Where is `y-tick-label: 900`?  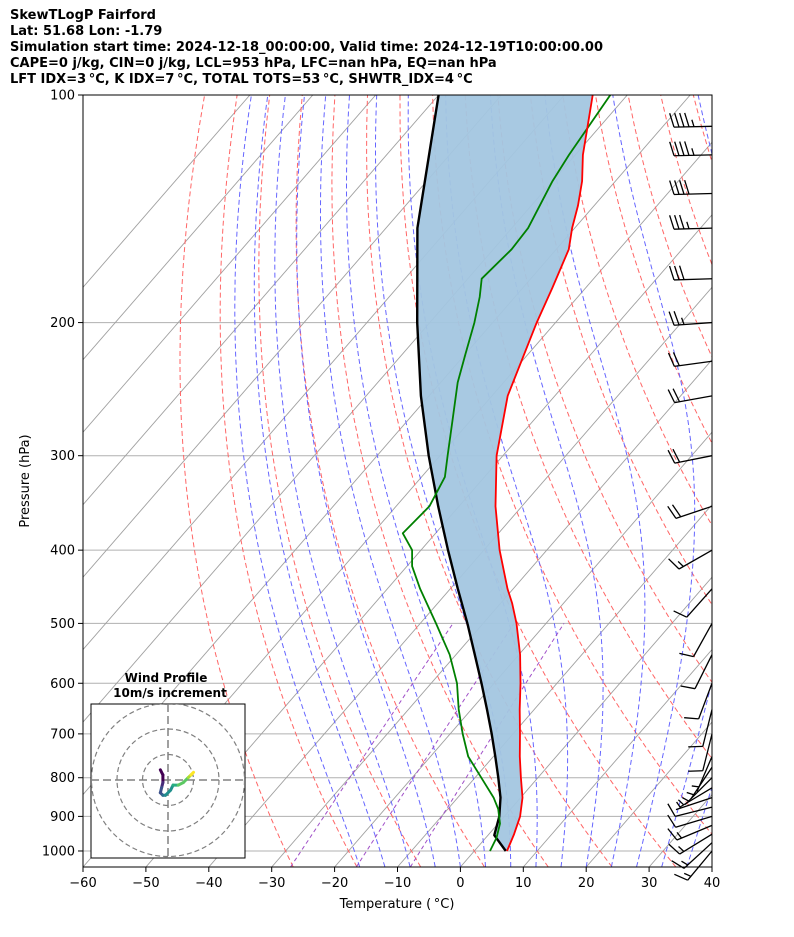
y-tick-label: 900 is located at coordinates (62, 817).